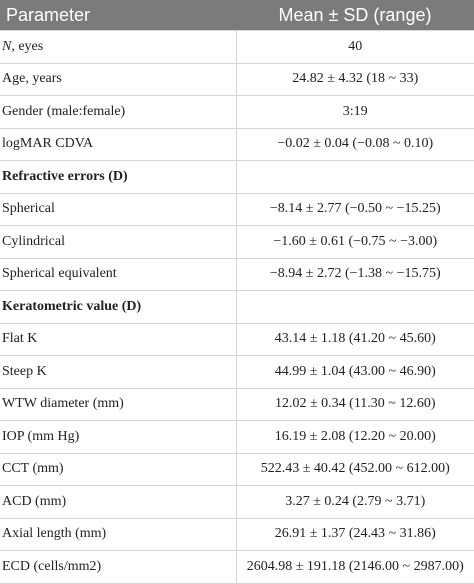 This screenshot has height=584, width=474. Describe the element at coordinates (118, 47) in the screenshot. I see `parameter-cell: N, eyes` at that location.